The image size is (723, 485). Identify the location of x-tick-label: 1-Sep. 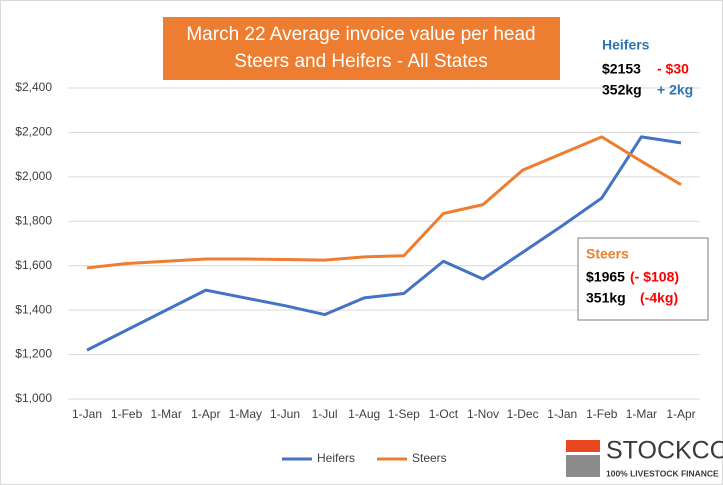
(404, 414).